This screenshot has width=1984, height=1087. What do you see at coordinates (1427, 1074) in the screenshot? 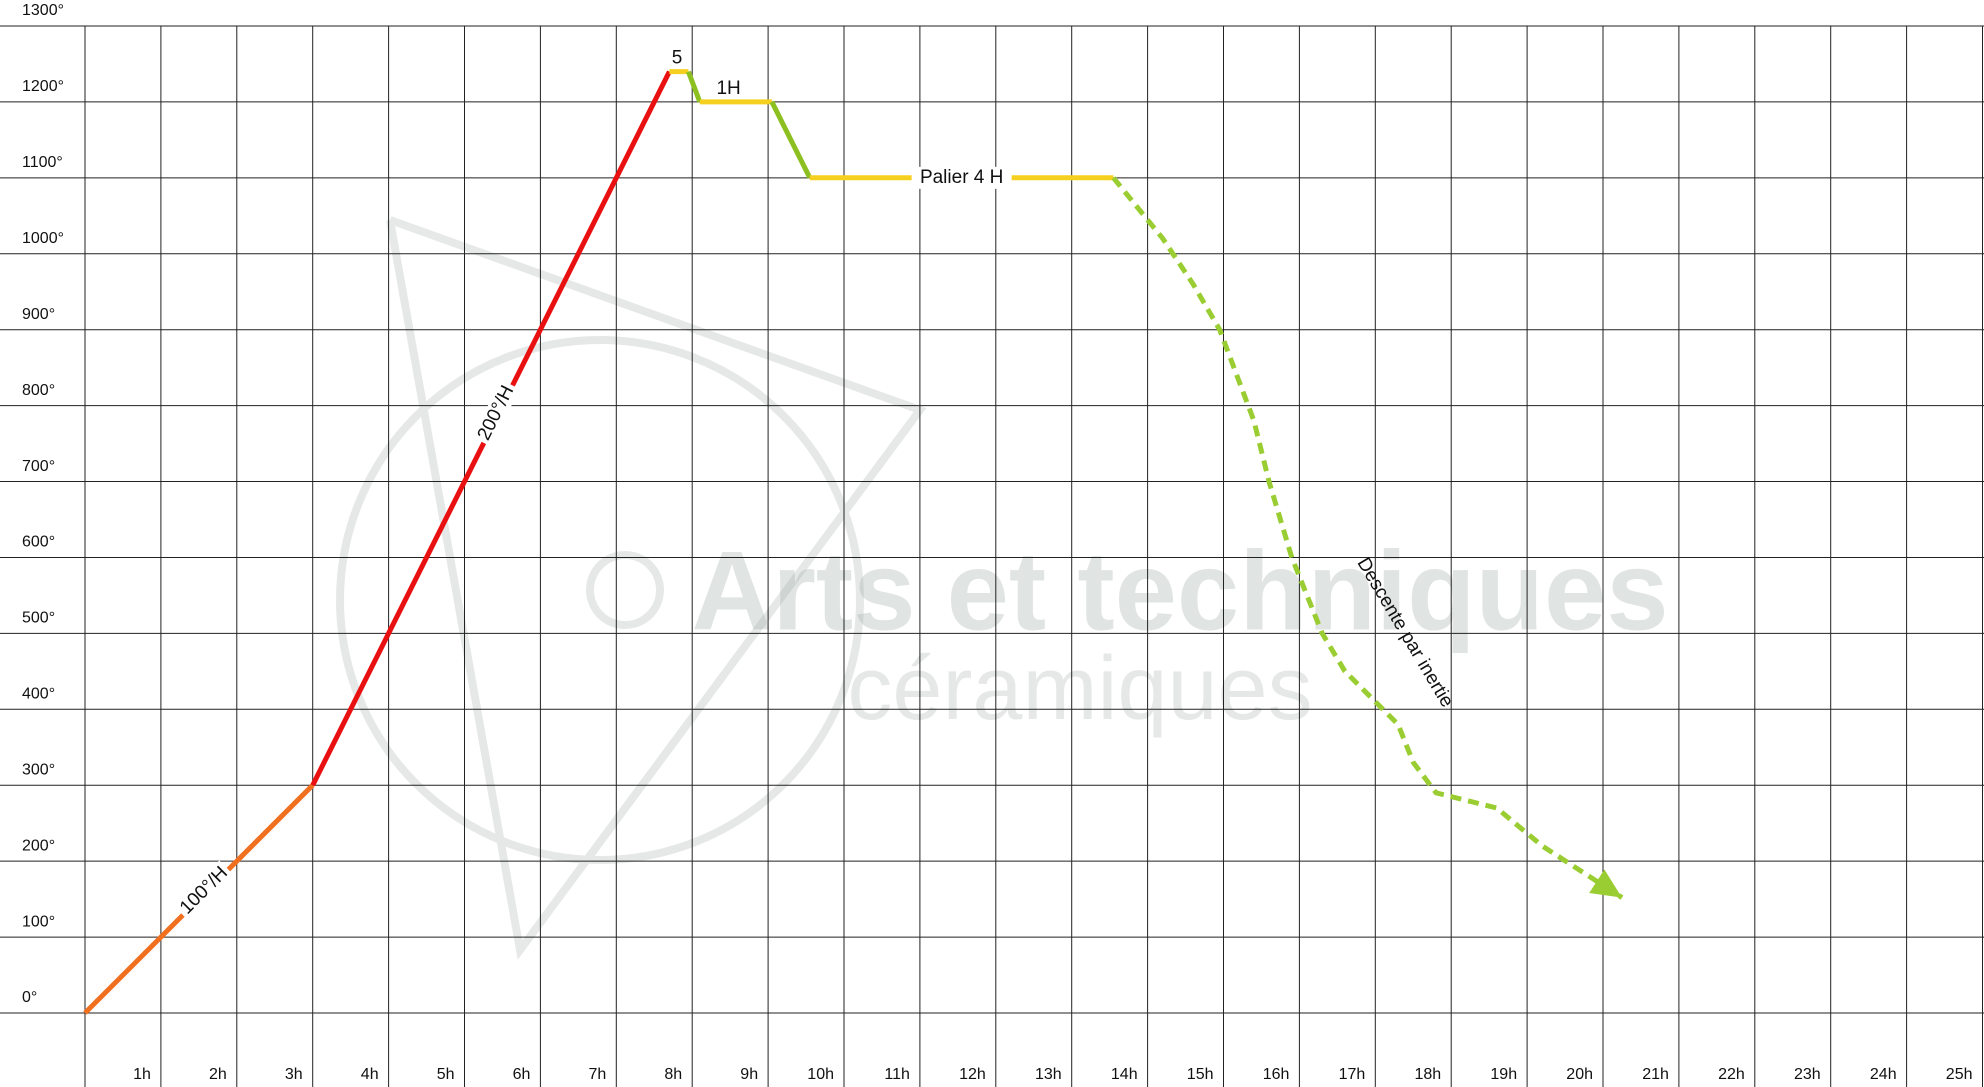
I see `x-tick-label: 18h` at bounding box center [1427, 1074].